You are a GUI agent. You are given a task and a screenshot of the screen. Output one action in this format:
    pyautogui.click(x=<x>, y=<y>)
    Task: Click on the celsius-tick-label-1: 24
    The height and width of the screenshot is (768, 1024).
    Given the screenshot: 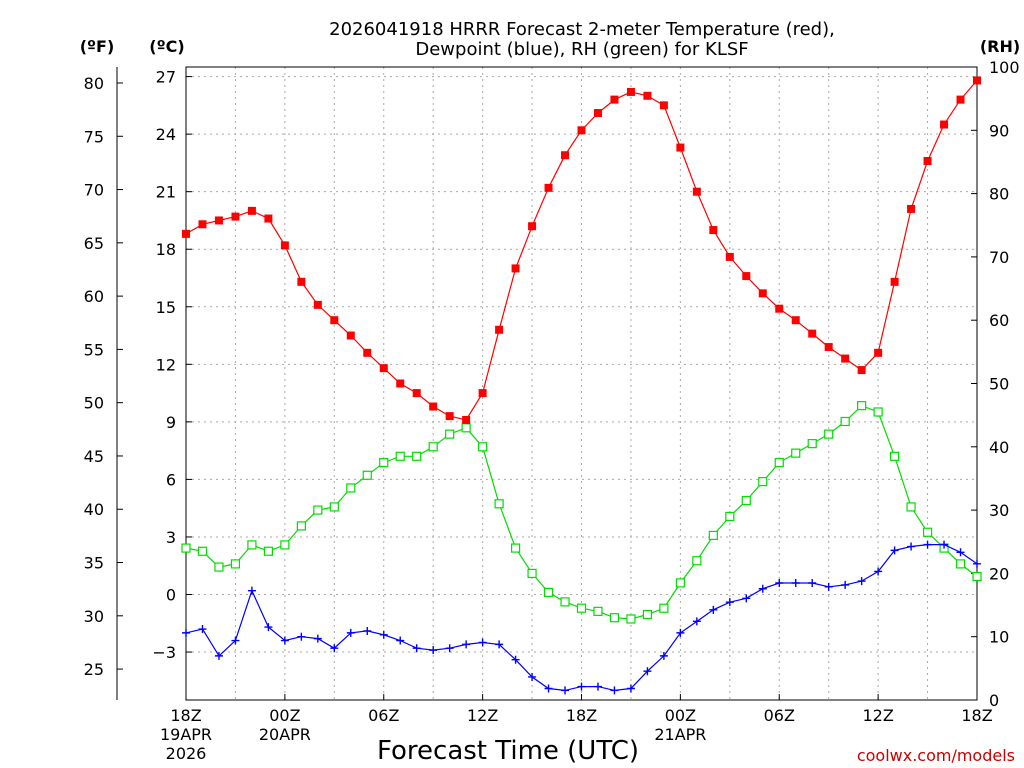 What is the action you would take?
    pyautogui.click(x=166, y=134)
    